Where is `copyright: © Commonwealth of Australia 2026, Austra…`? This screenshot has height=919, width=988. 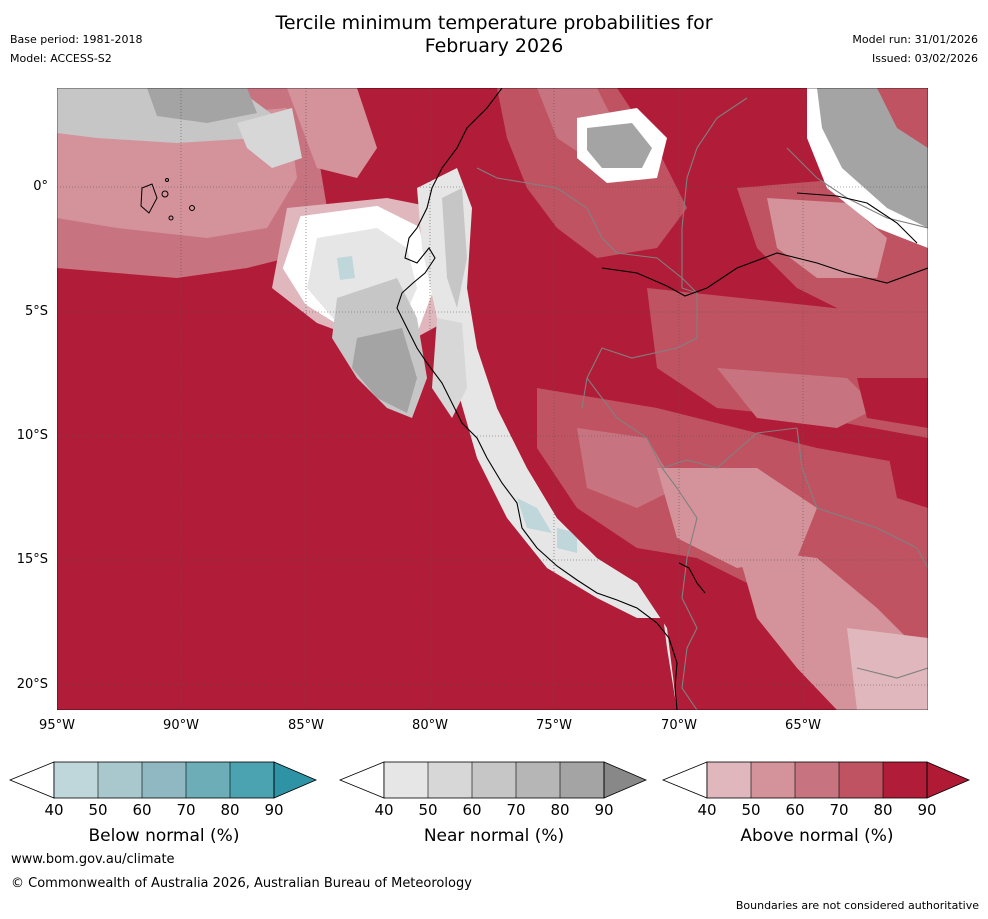 copyright: © Commonwealth of Australia 2026, Austra… is located at coordinates (241, 883).